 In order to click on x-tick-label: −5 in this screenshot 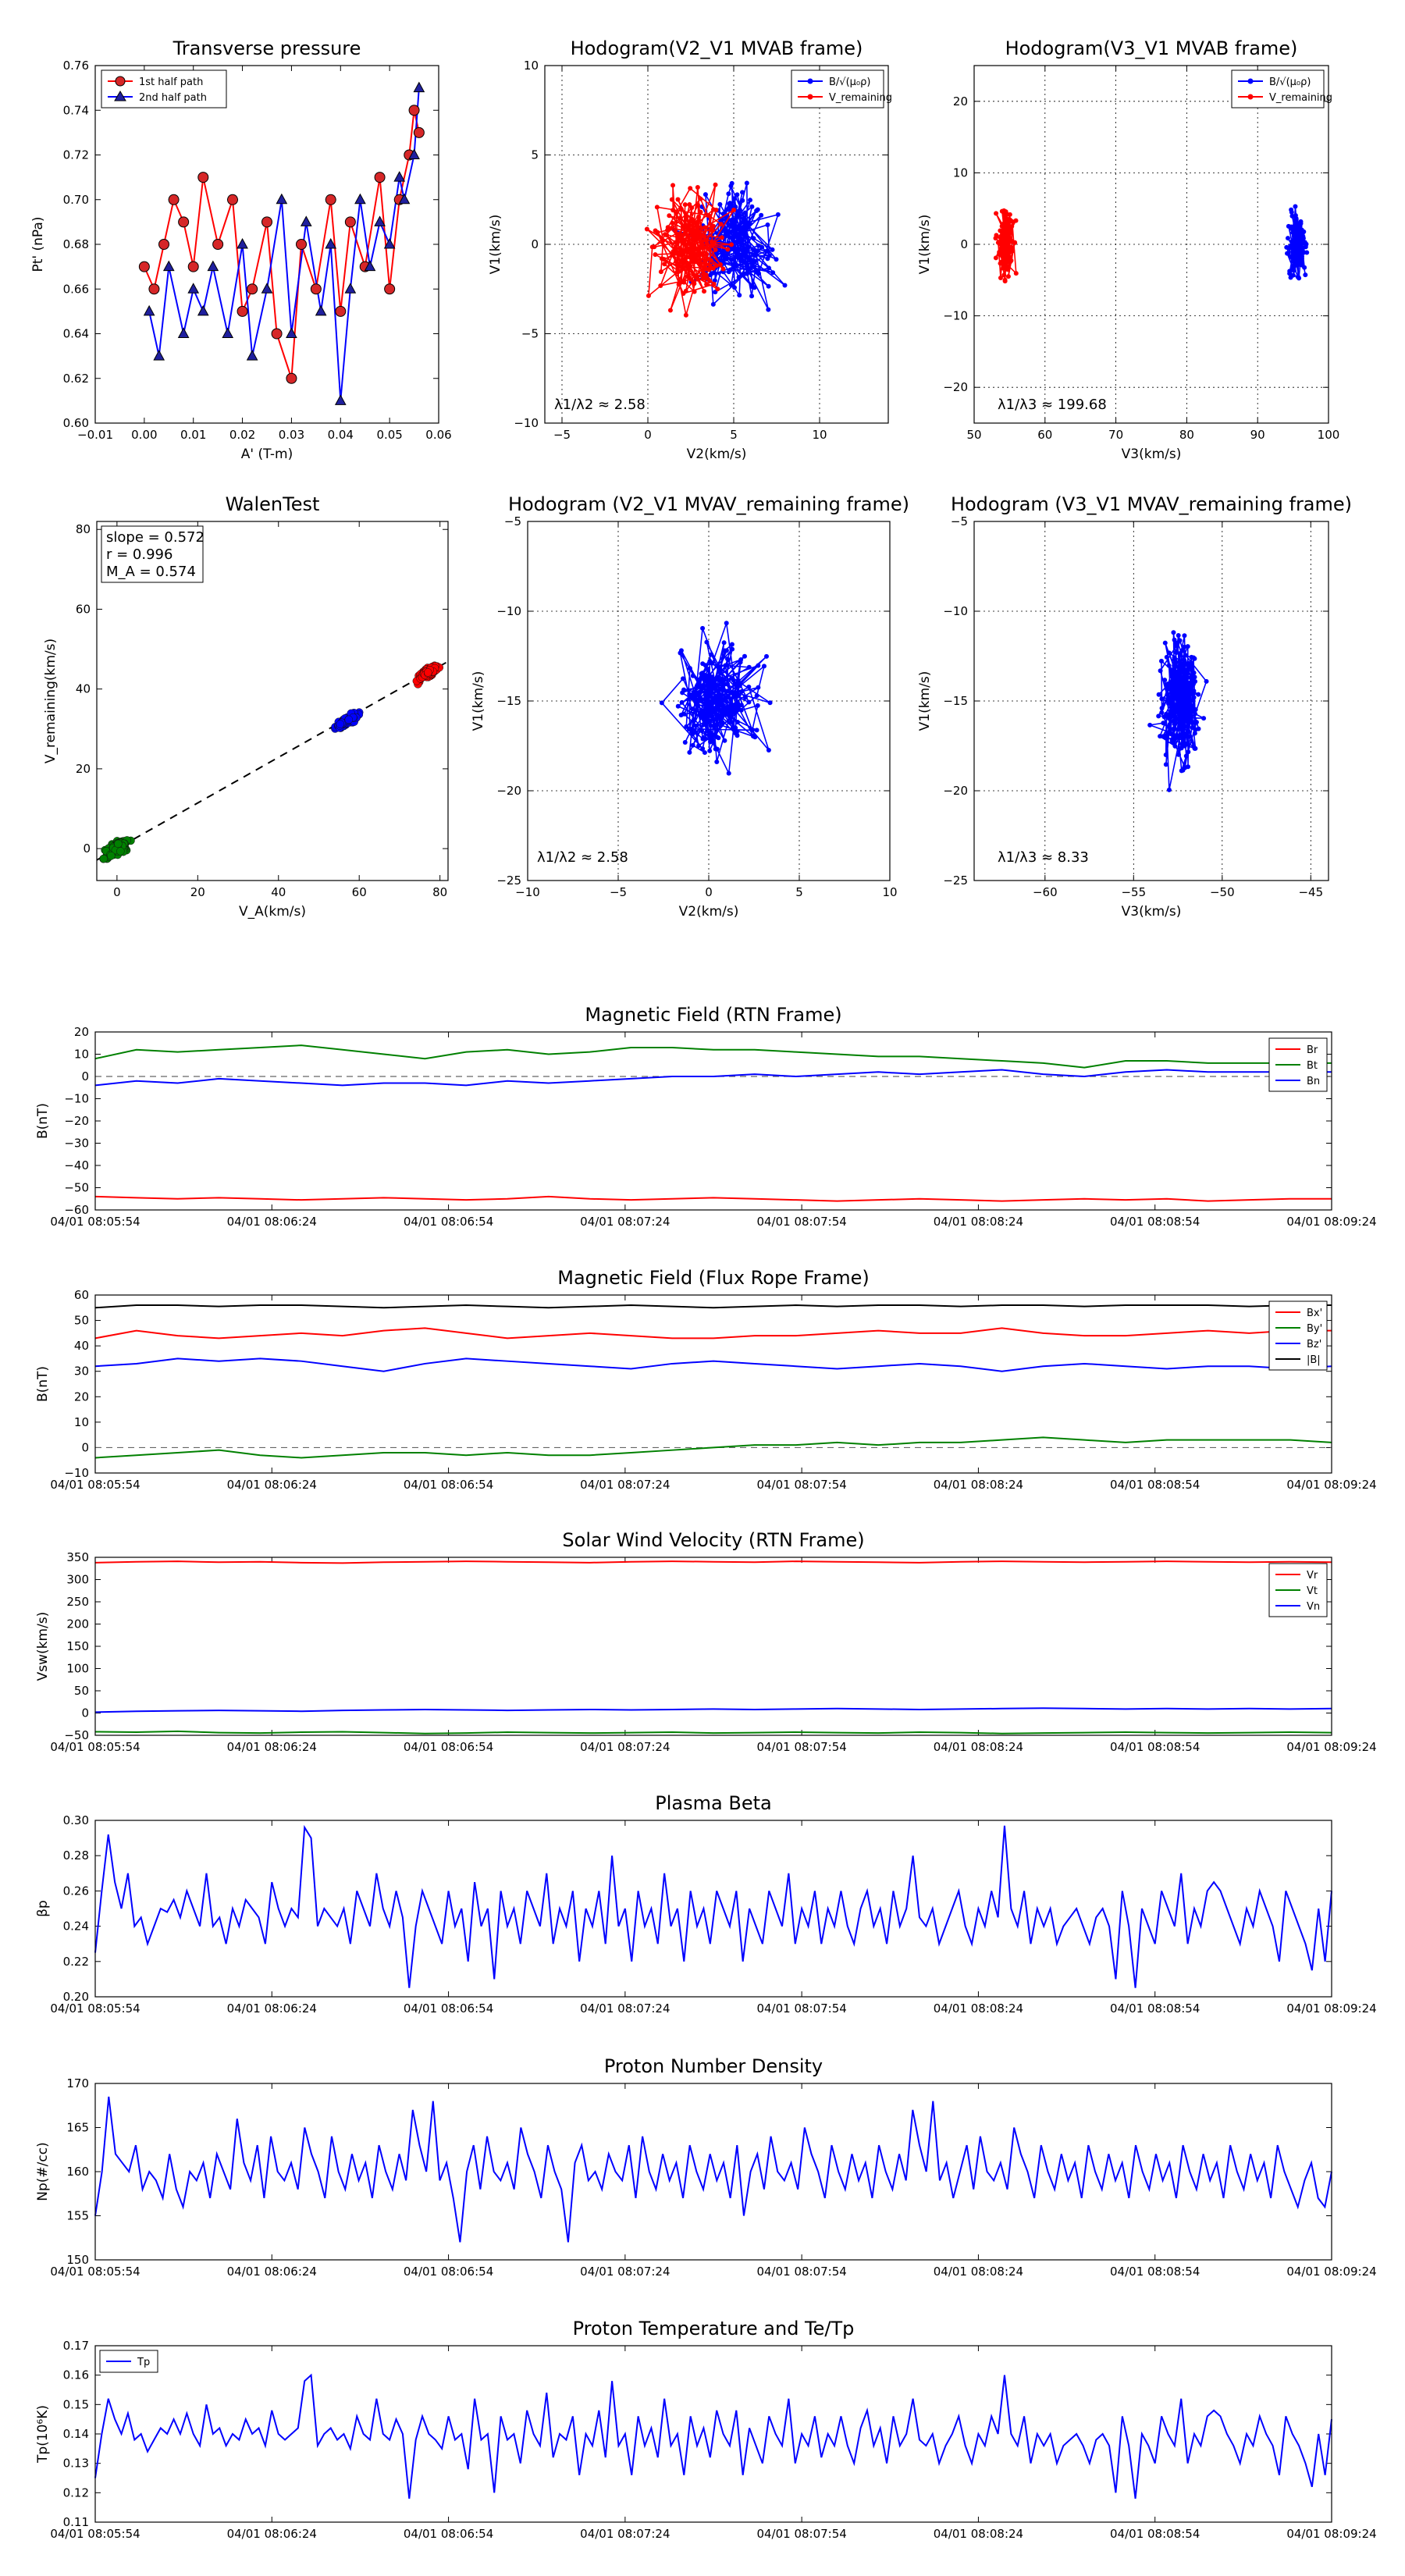, I will do `click(562, 435)`.